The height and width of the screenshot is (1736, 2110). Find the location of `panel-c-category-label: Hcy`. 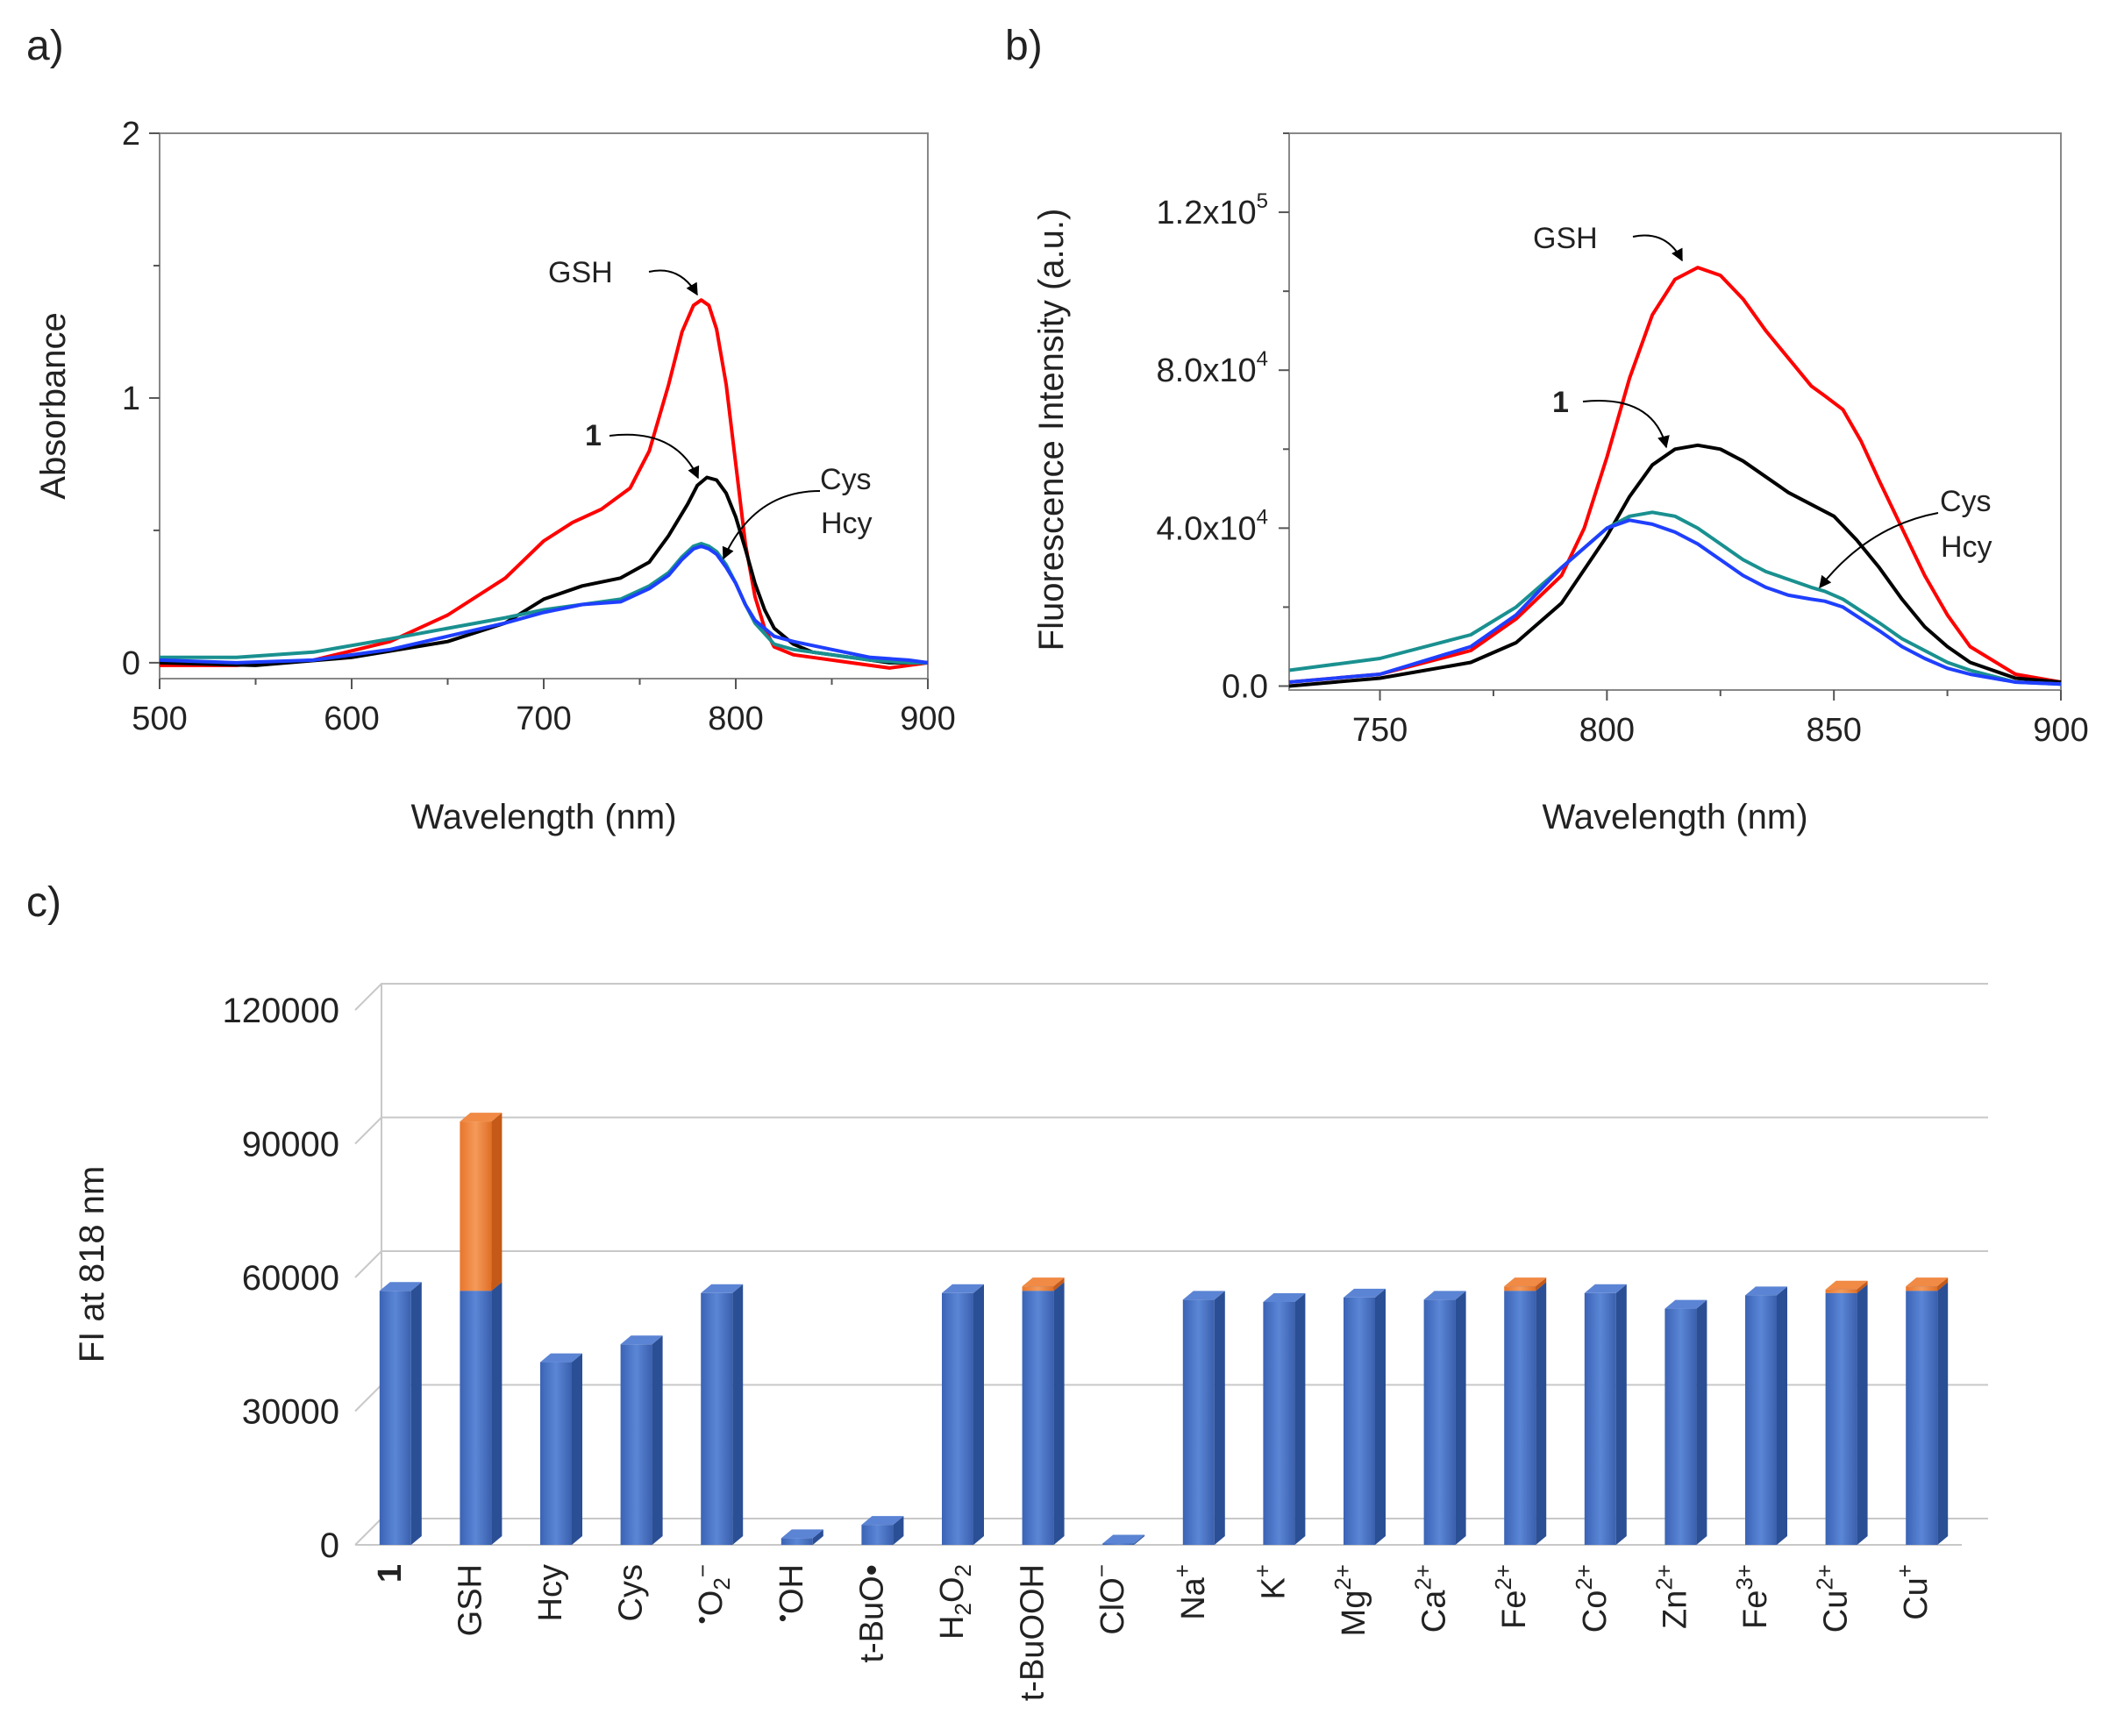

panel-c-category-label: Hcy is located at coordinates (550, 1592).